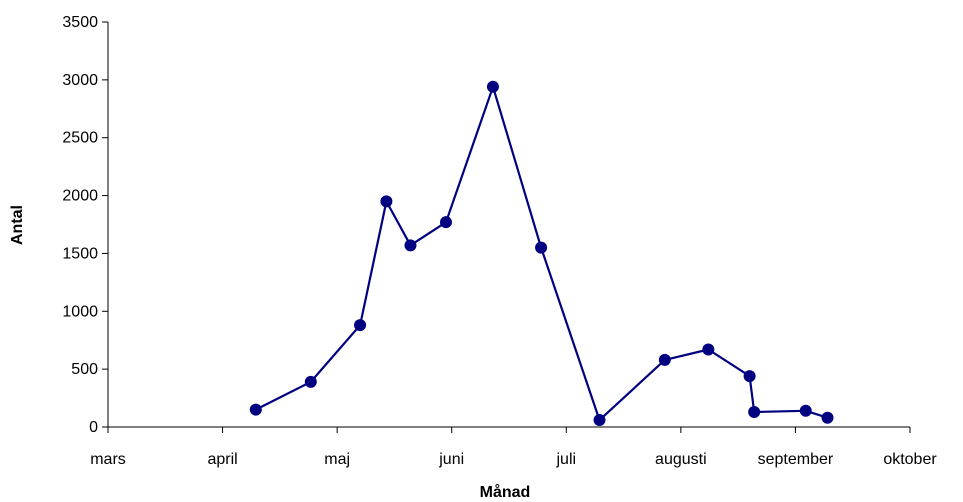  What do you see at coordinates (17, 225) in the screenshot?
I see `y-axis-label: Antal` at bounding box center [17, 225].